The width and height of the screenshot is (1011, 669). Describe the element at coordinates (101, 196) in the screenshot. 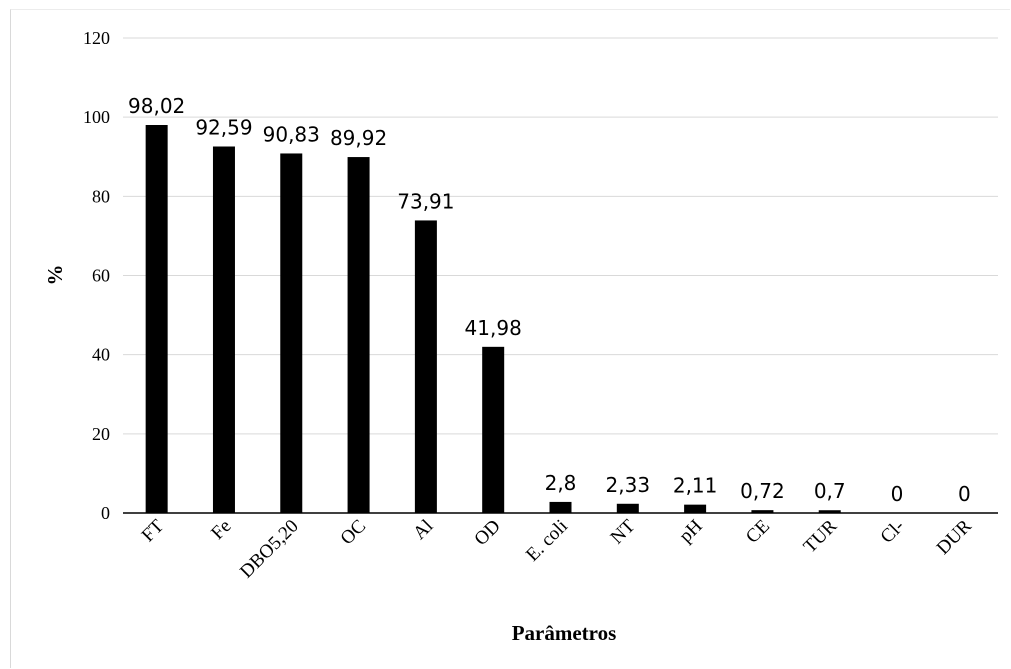

I see `y-tick-label: 80` at that location.